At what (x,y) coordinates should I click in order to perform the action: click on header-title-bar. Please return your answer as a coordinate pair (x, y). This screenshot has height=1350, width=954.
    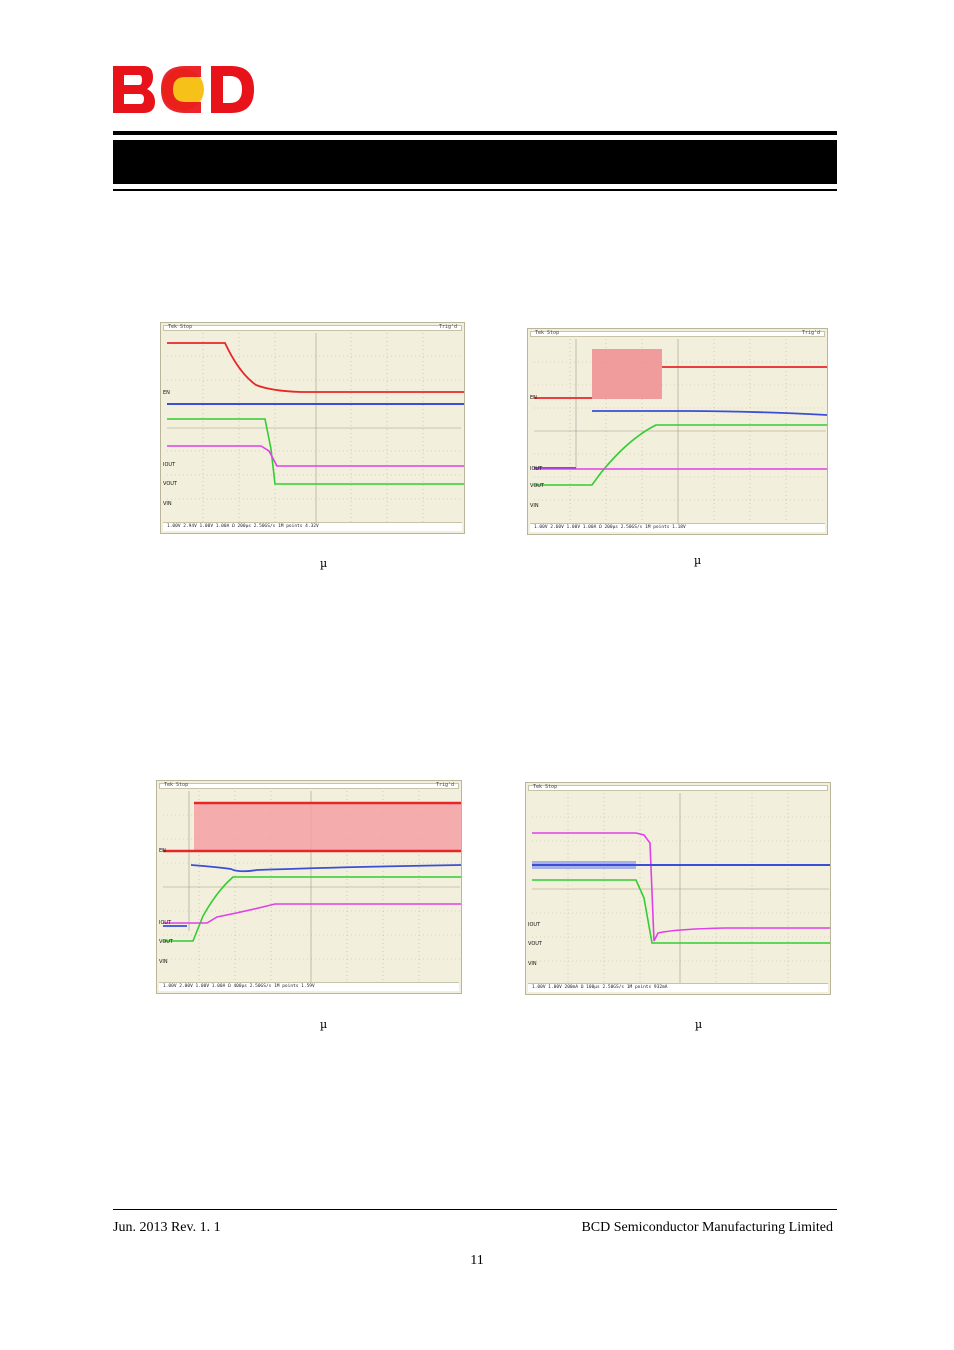
    Looking at the image, I should click on (475, 162).